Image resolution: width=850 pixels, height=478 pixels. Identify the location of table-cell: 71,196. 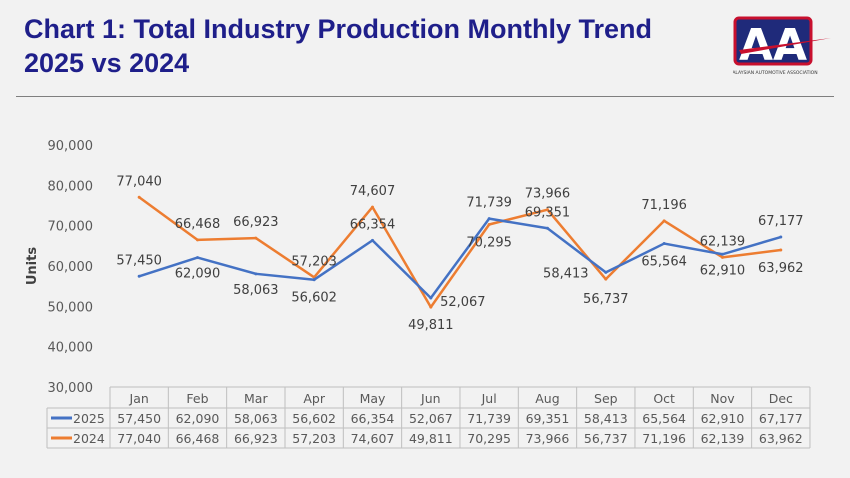
(664, 438).